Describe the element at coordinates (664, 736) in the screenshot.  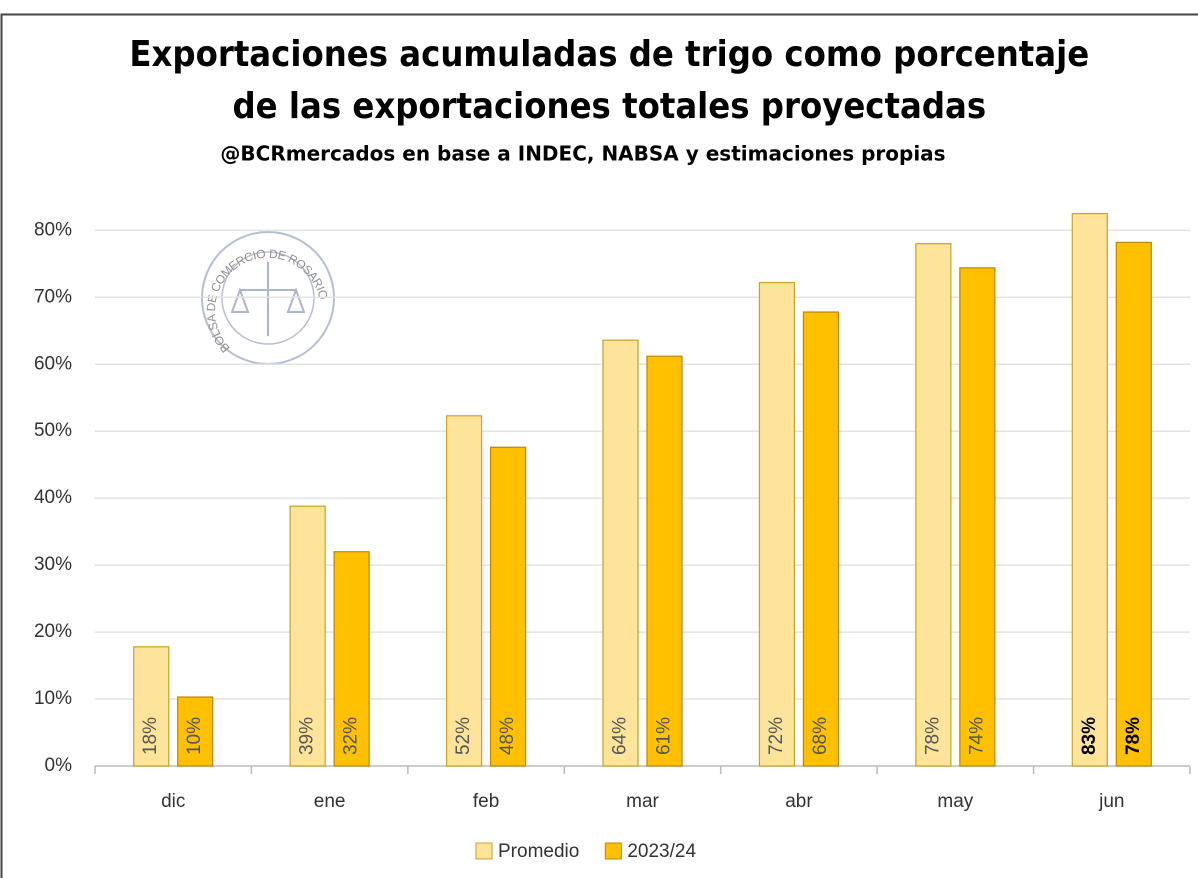
I see `value-label: 61%` at that location.